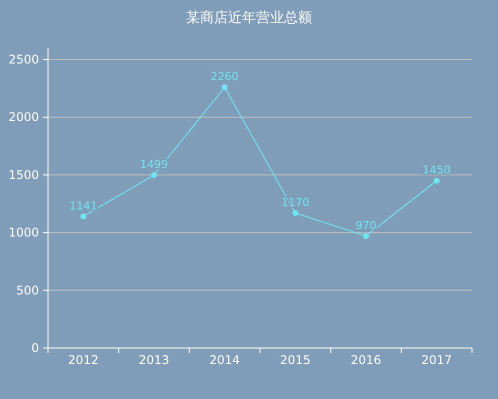  Describe the element at coordinates (83, 360) in the screenshot. I see `x-tick-label: 2012` at that location.